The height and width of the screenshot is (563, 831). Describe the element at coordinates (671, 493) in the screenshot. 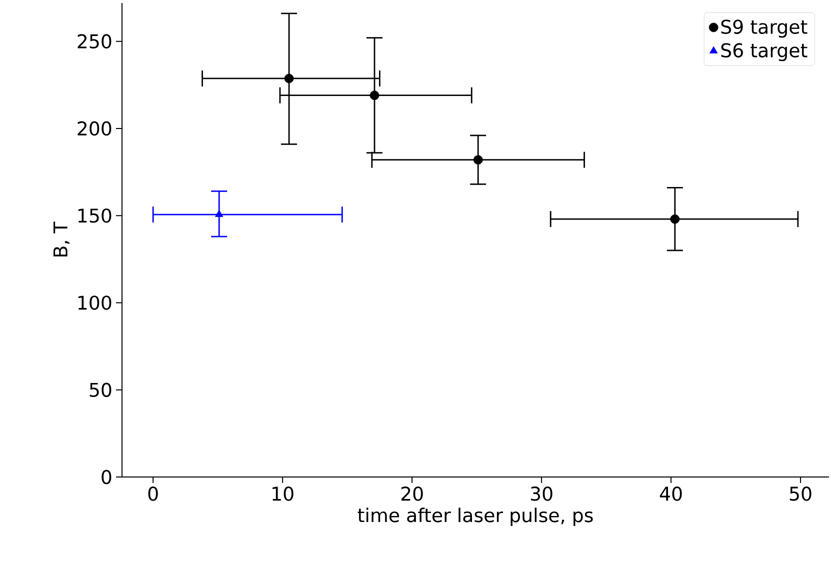

I see `x-tick-label: 40` at that location.